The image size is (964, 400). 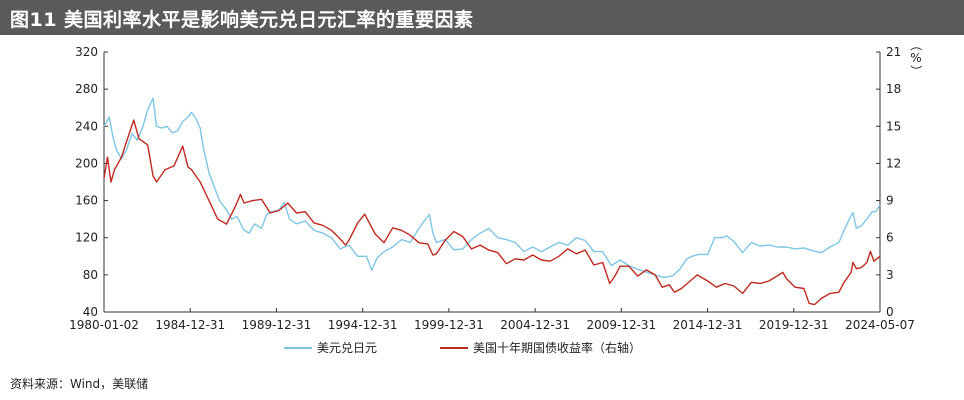 I want to click on y-right-tick-label: 18, so click(x=893, y=89).